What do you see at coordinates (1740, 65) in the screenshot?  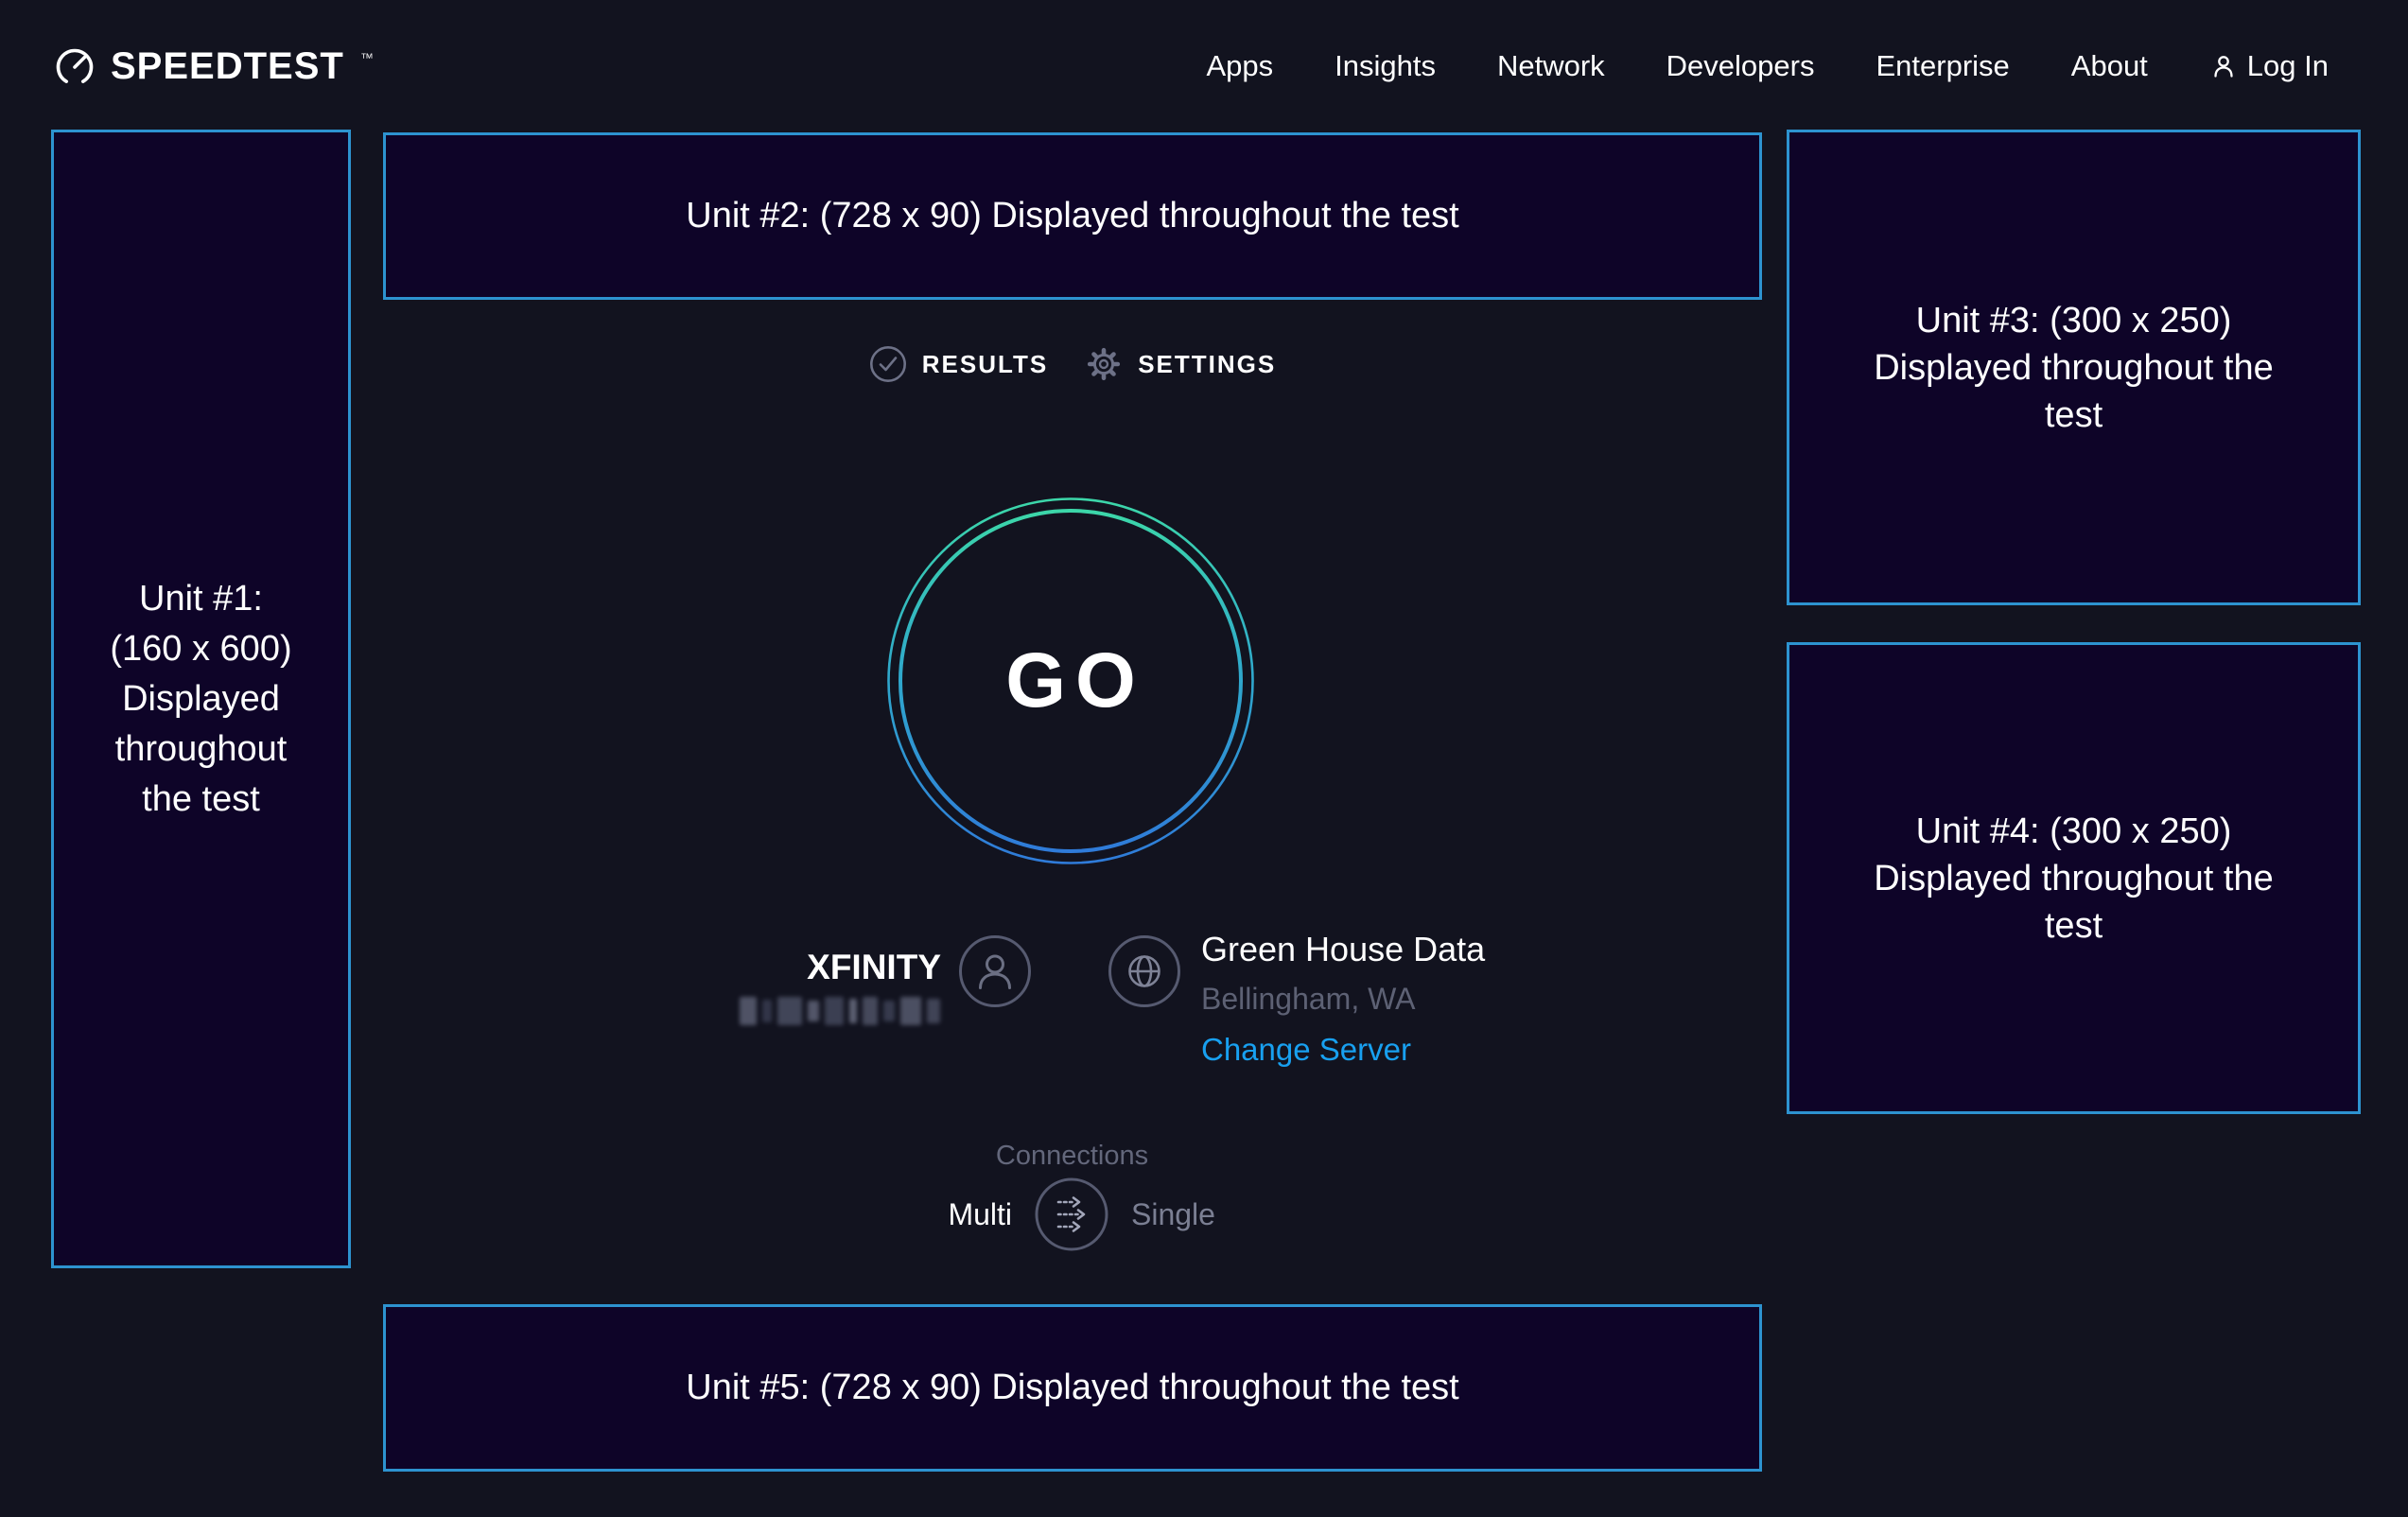 I see `nav-developers: Developers` at bounding box center [1740, 65].